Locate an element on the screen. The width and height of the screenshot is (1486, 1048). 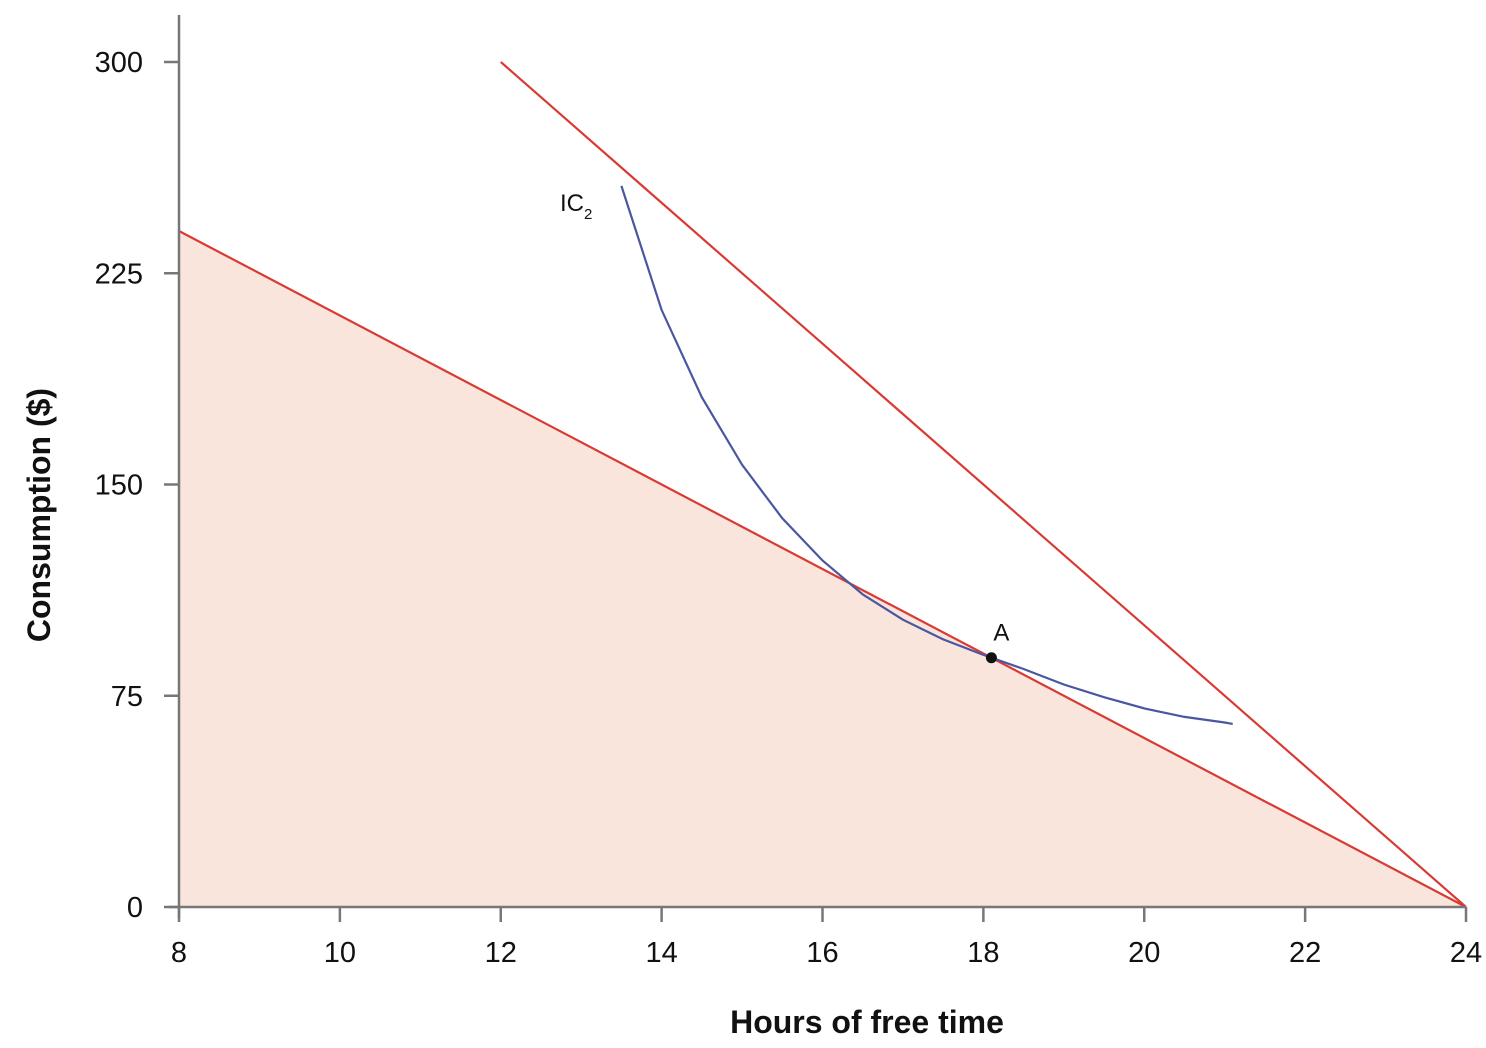
point-a-marker is located at coordinates (991, 658).